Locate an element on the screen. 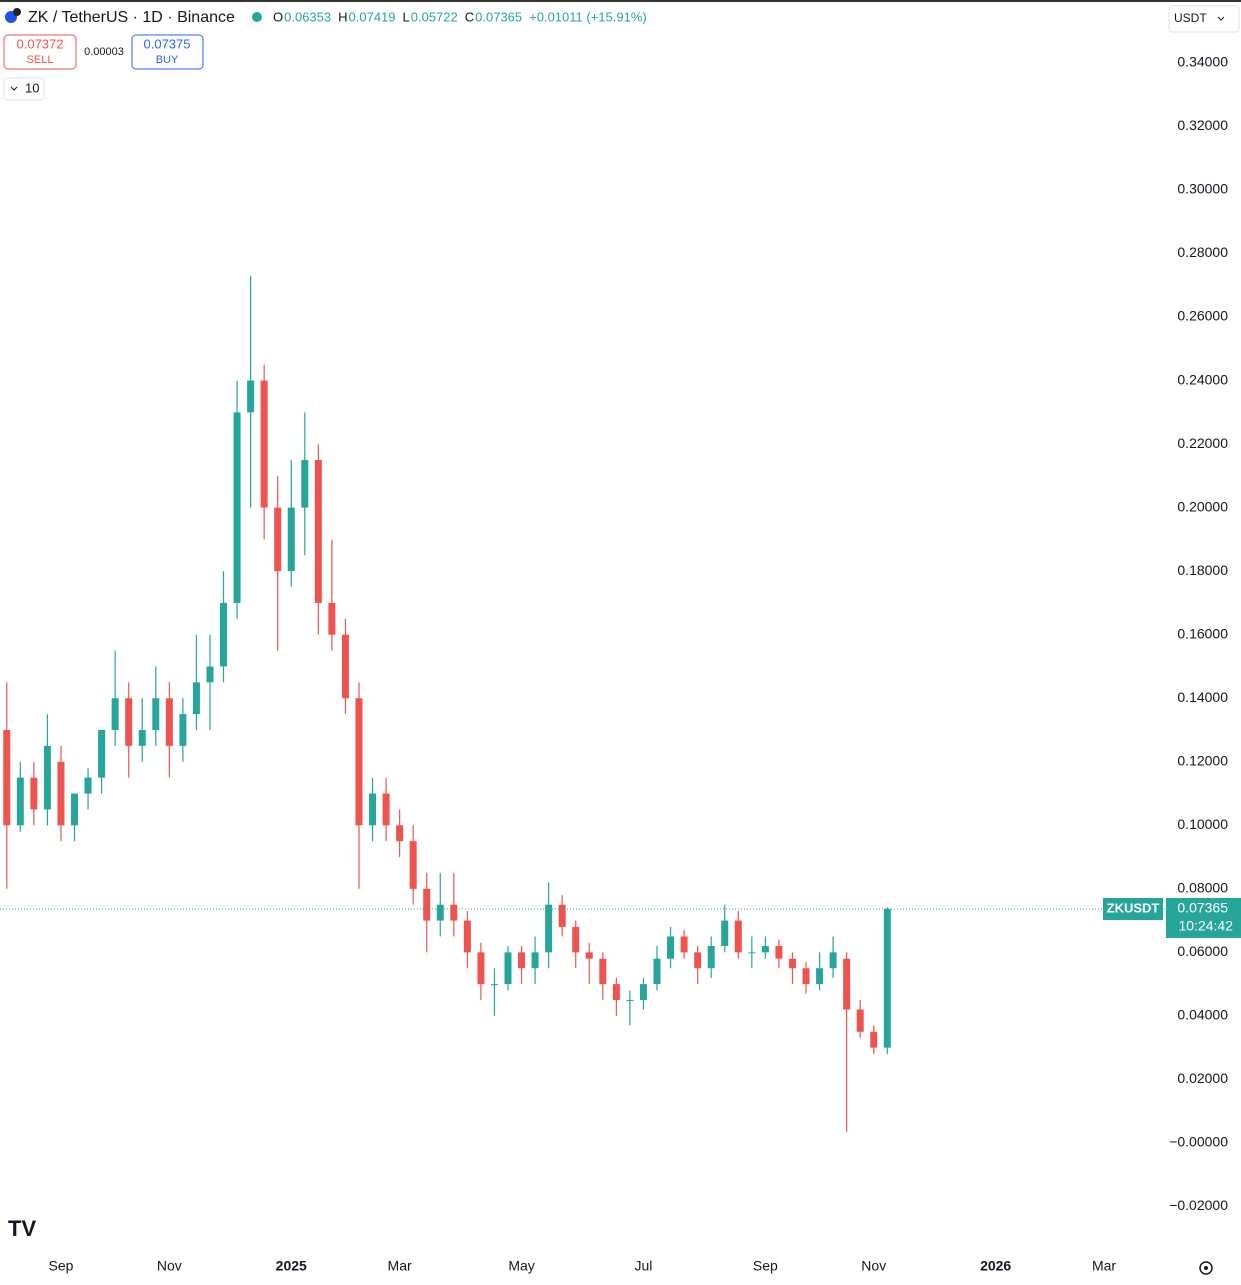  y-tick-label: 0.32000 is located at coordinates (1202, 125).